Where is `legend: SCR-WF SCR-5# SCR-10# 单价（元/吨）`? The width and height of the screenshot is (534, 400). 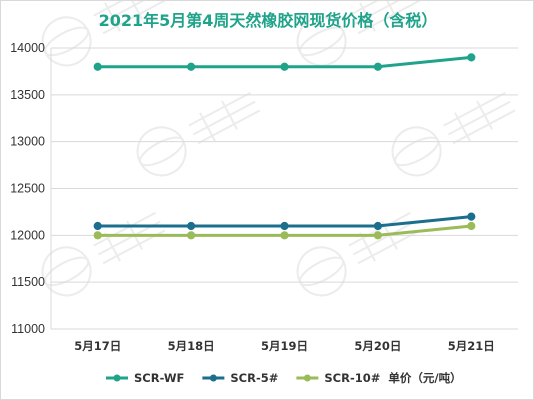 legend: SCR-WF SCR-5# SCR-10# 单价（元/吨） is located at coordinates (284, 378).